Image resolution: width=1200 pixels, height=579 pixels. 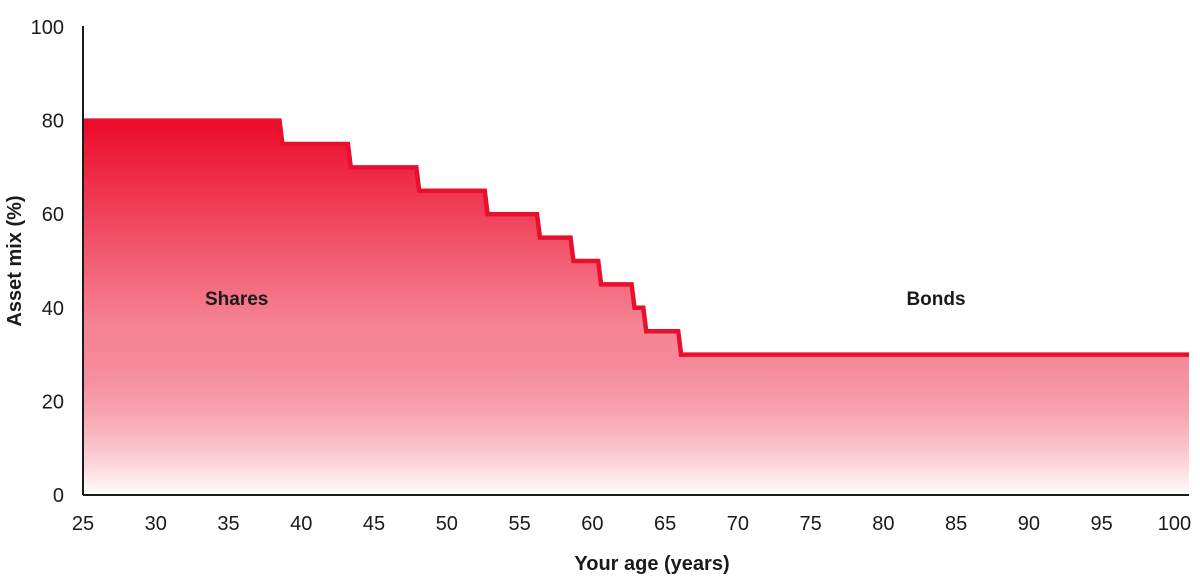 I want to click on x-tick-label: 90, so click(x=1029, y=524).